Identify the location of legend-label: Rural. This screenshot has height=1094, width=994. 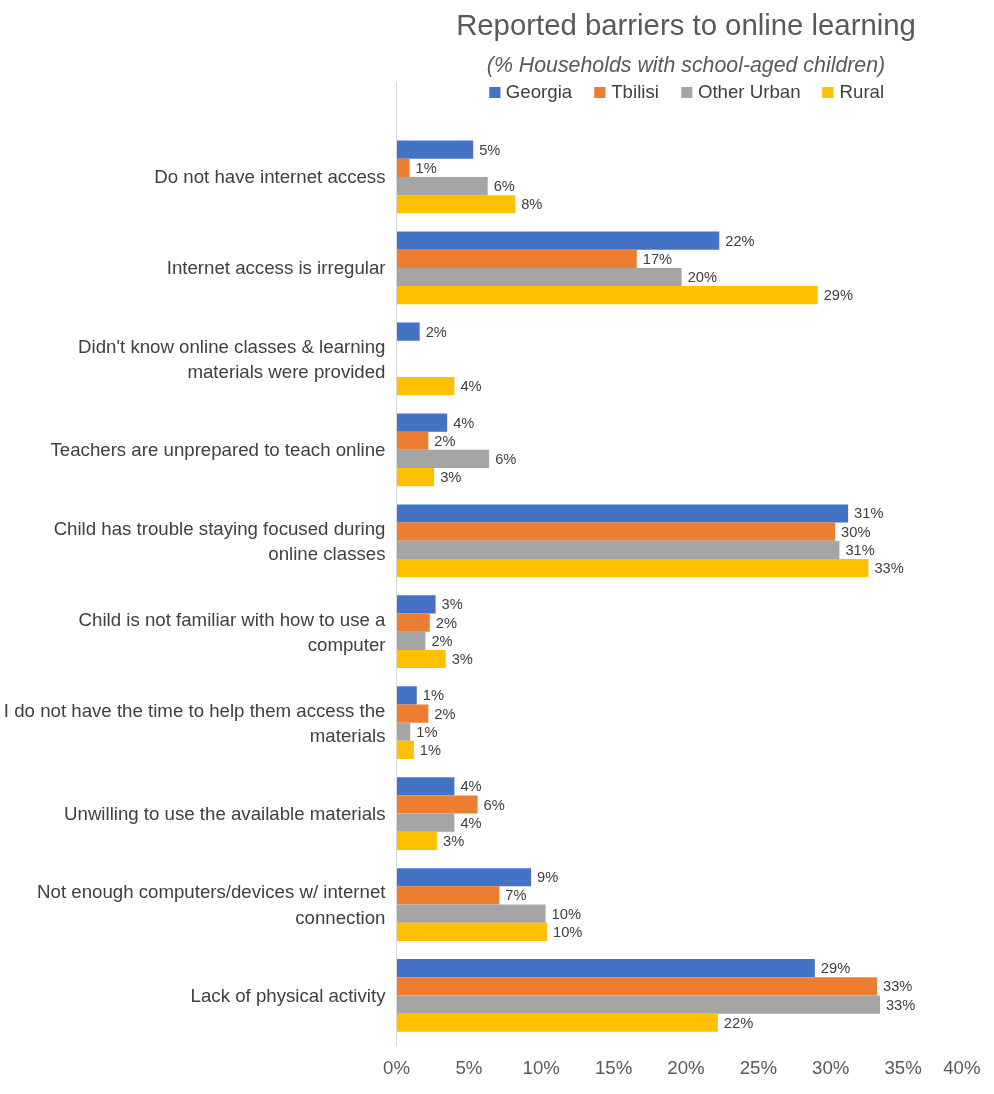
(862, 92).